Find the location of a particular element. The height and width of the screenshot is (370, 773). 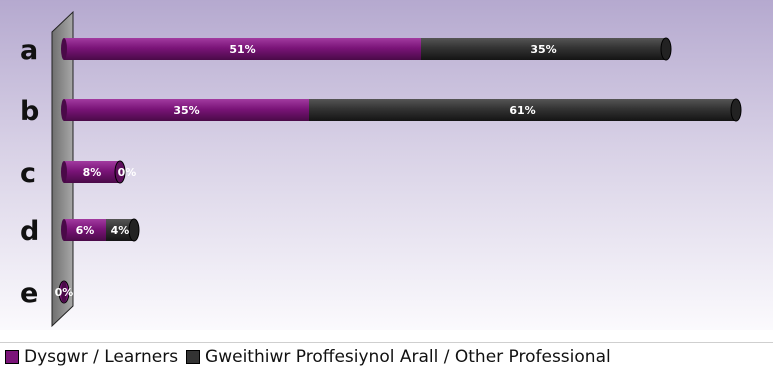

value-label-c-series-1: 0% is located at coordinates (127, 172).